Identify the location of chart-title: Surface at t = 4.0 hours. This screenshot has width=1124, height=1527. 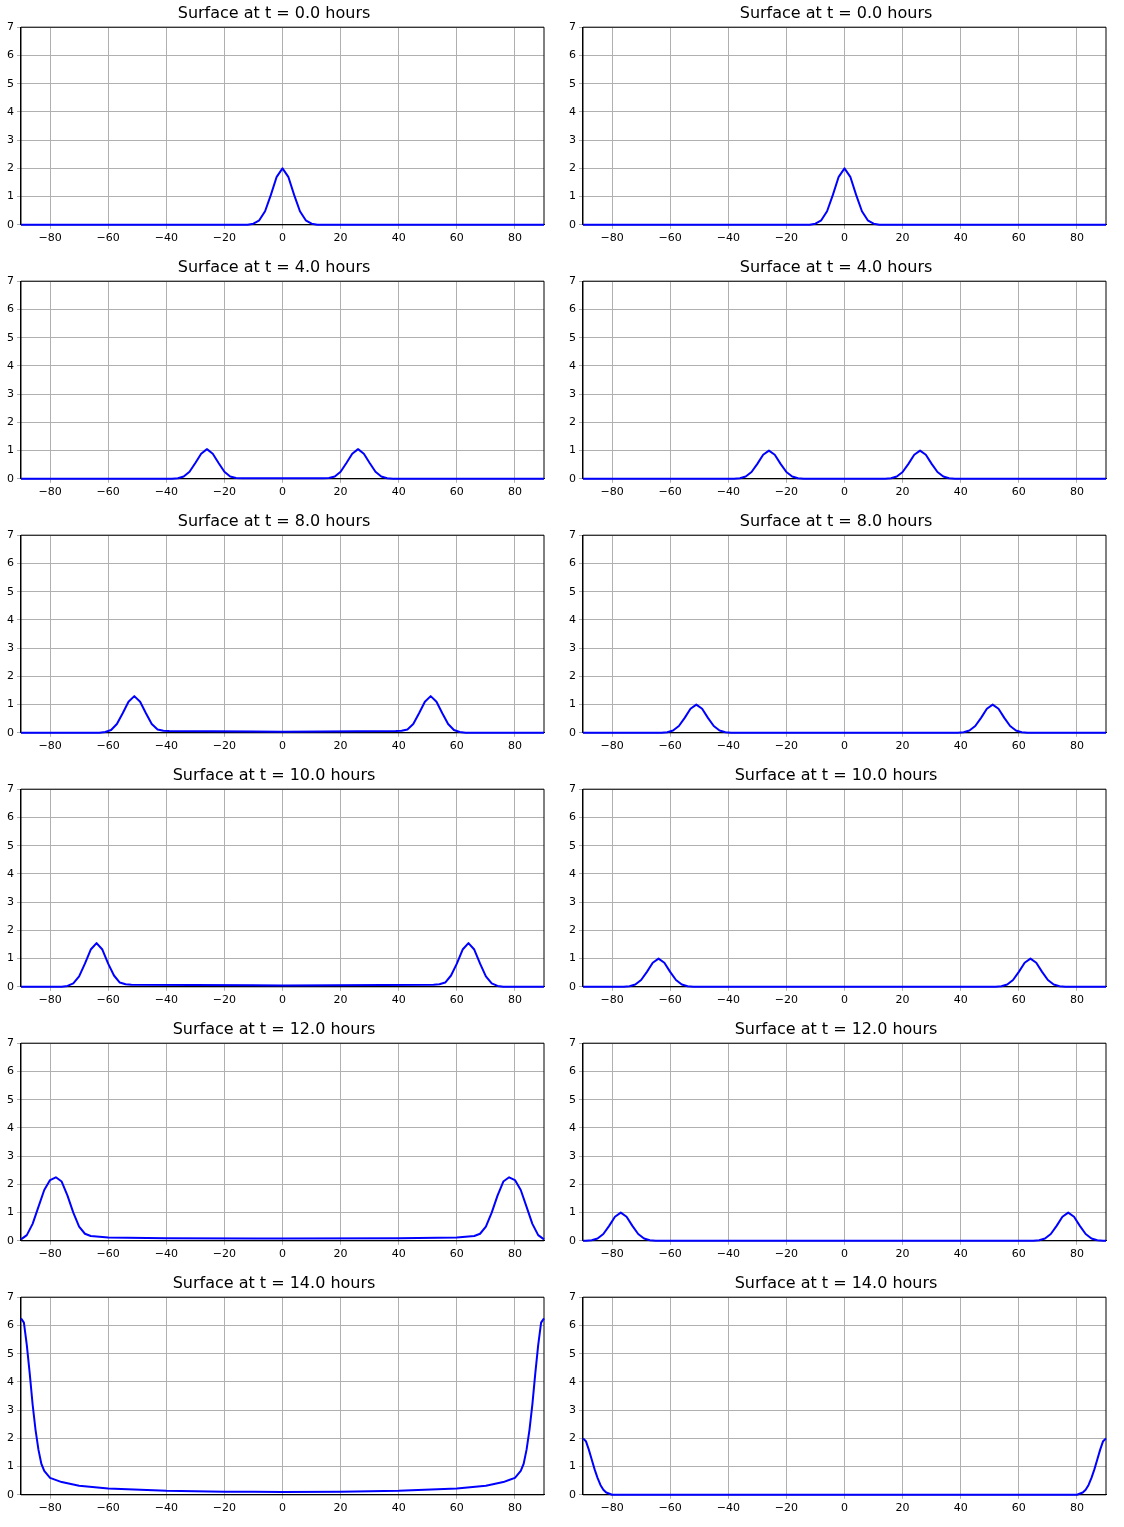
(274, 266).